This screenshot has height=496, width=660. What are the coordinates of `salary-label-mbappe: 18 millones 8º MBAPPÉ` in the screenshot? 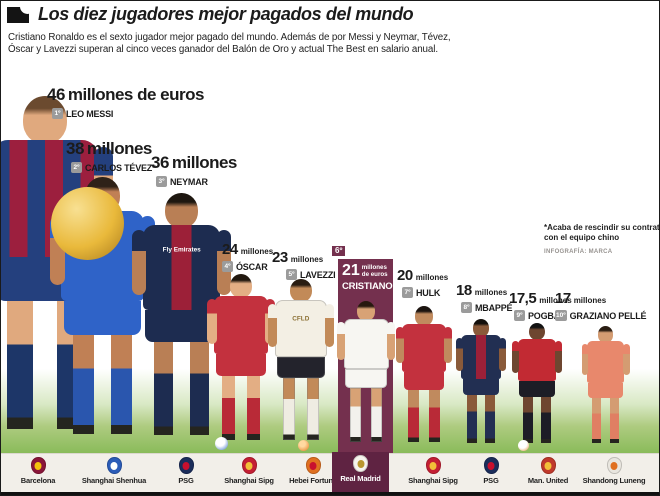 It's located at (484, 297).